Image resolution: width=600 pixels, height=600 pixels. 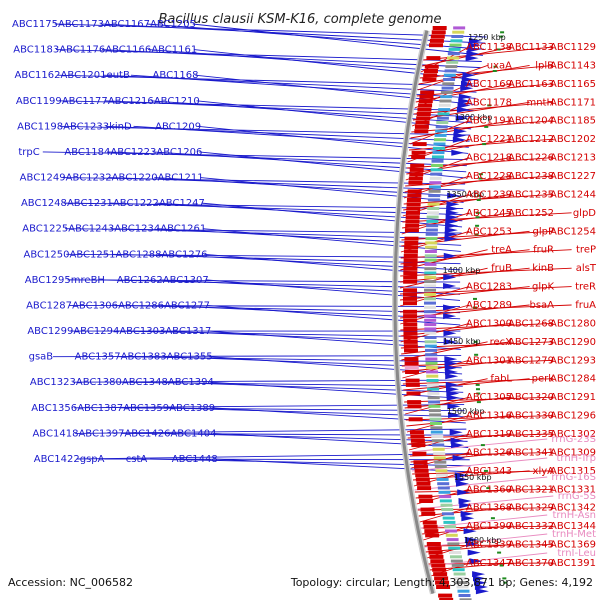 What do you see at coordinates (573, 545) in the screenshot?
I see `gene-label: ABC1369` at bounding box center [573, 545].